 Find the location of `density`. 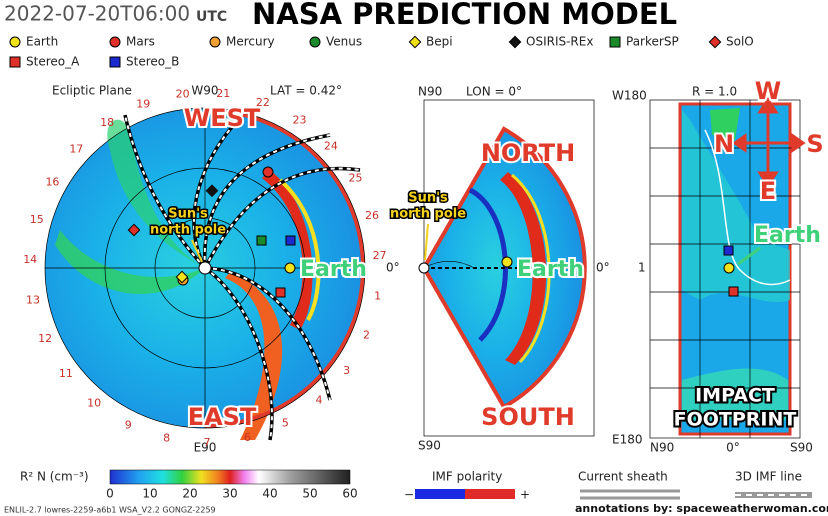

density is located at coordinates (725, 124).